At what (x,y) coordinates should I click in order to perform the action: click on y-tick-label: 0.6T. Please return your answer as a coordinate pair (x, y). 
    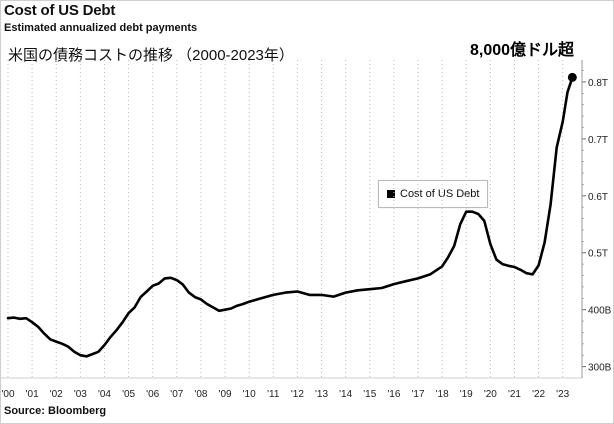
    Looking at the image, I should click on (598, 197).